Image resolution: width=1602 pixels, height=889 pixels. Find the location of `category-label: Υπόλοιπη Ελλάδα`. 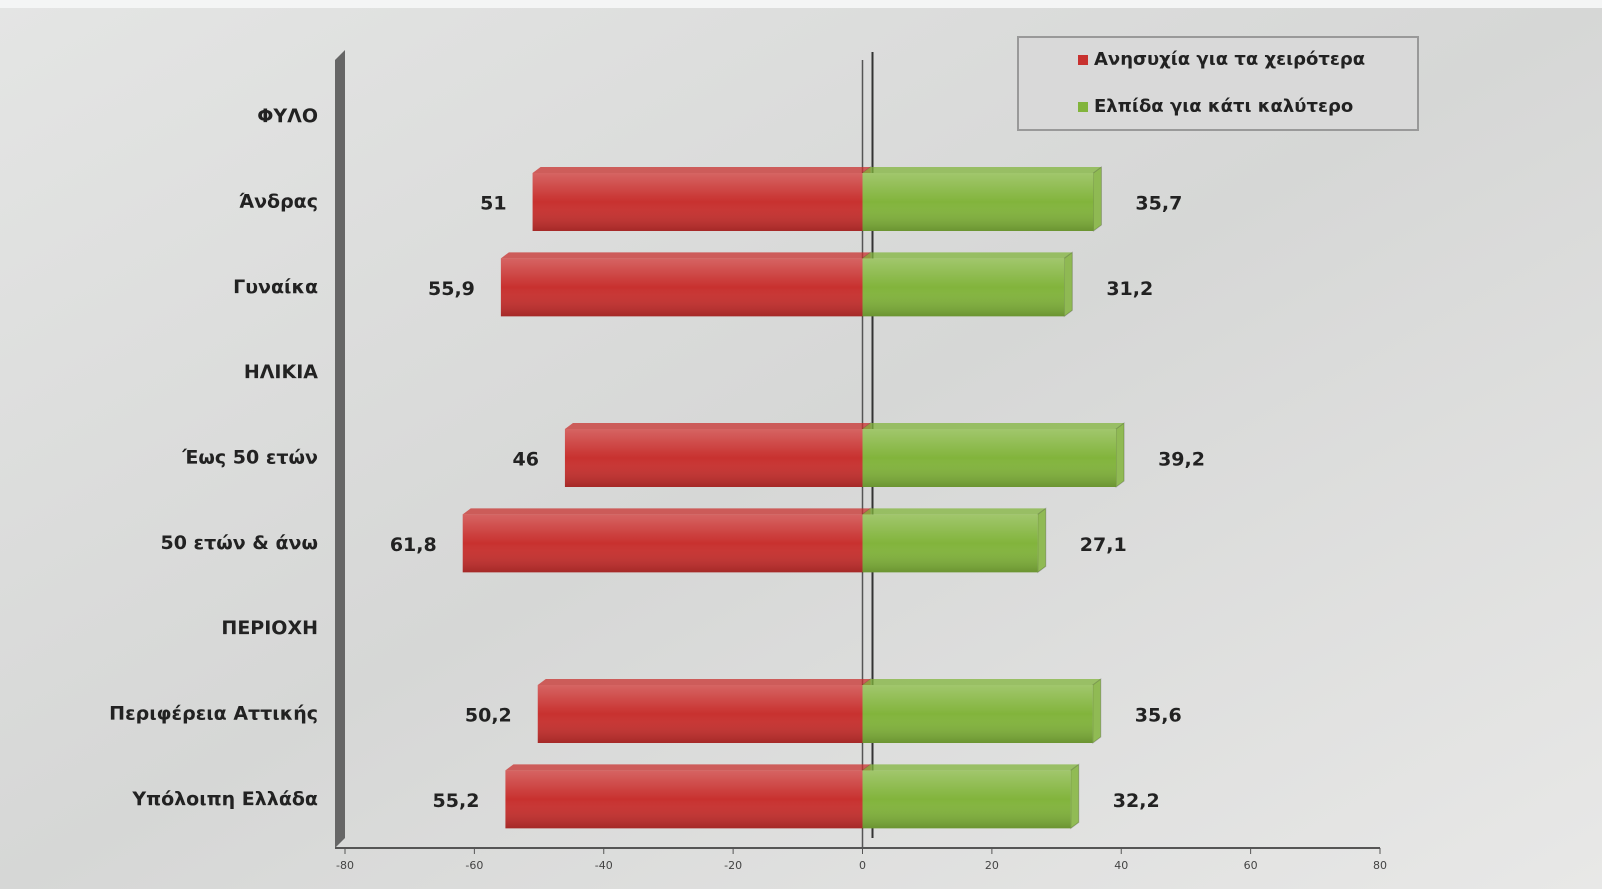

category-label: Υπόλοιπη Ελλάδα is located at coordinates (224, 799).